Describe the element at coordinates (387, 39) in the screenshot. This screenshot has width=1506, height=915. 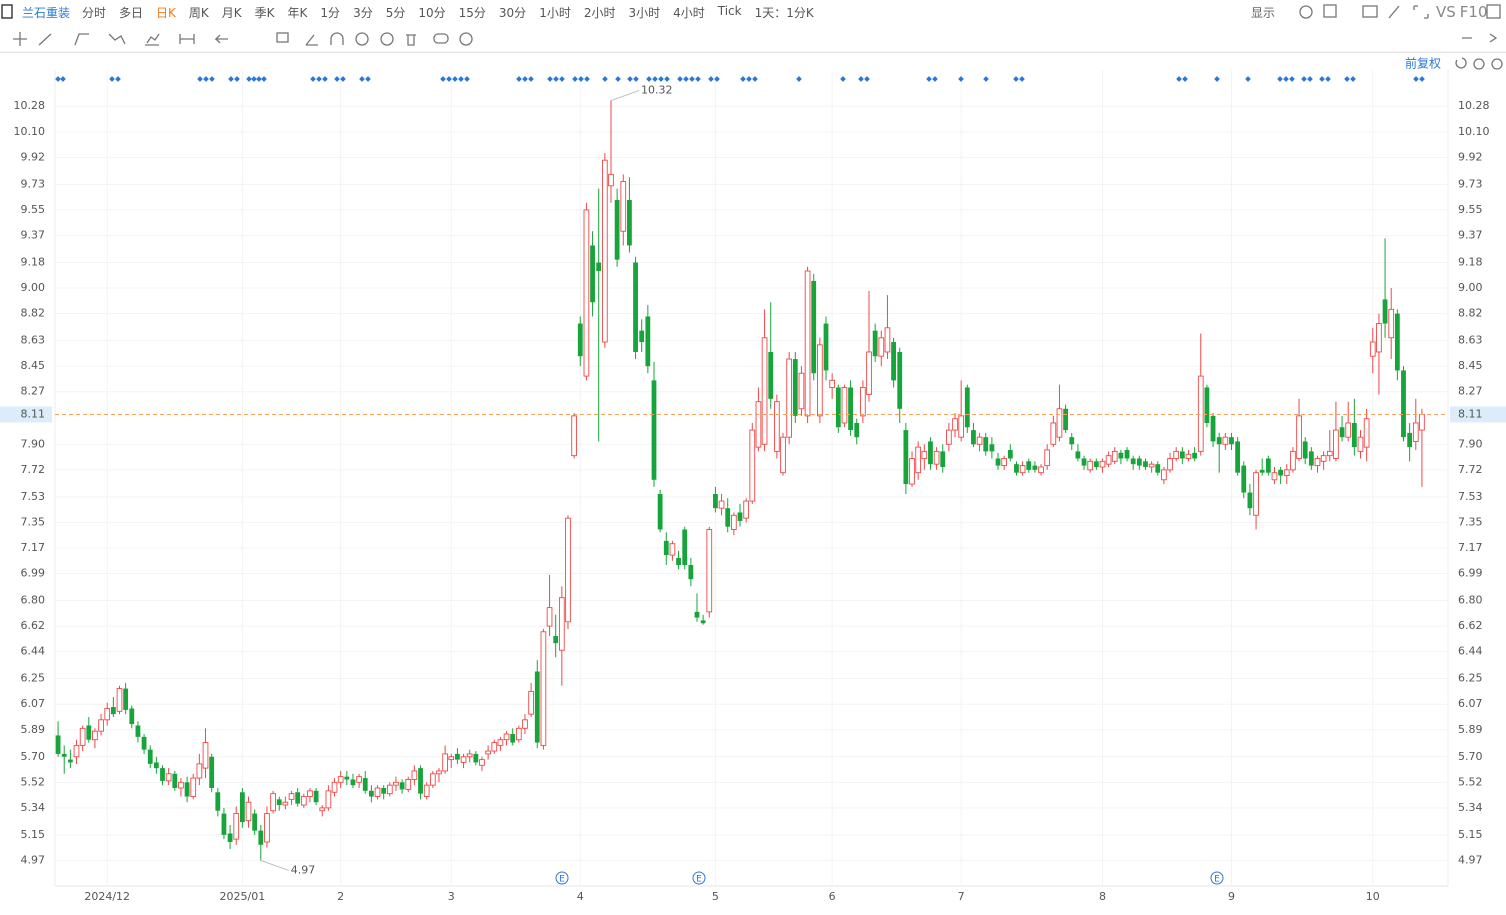
I see `eye-tool` at that location.